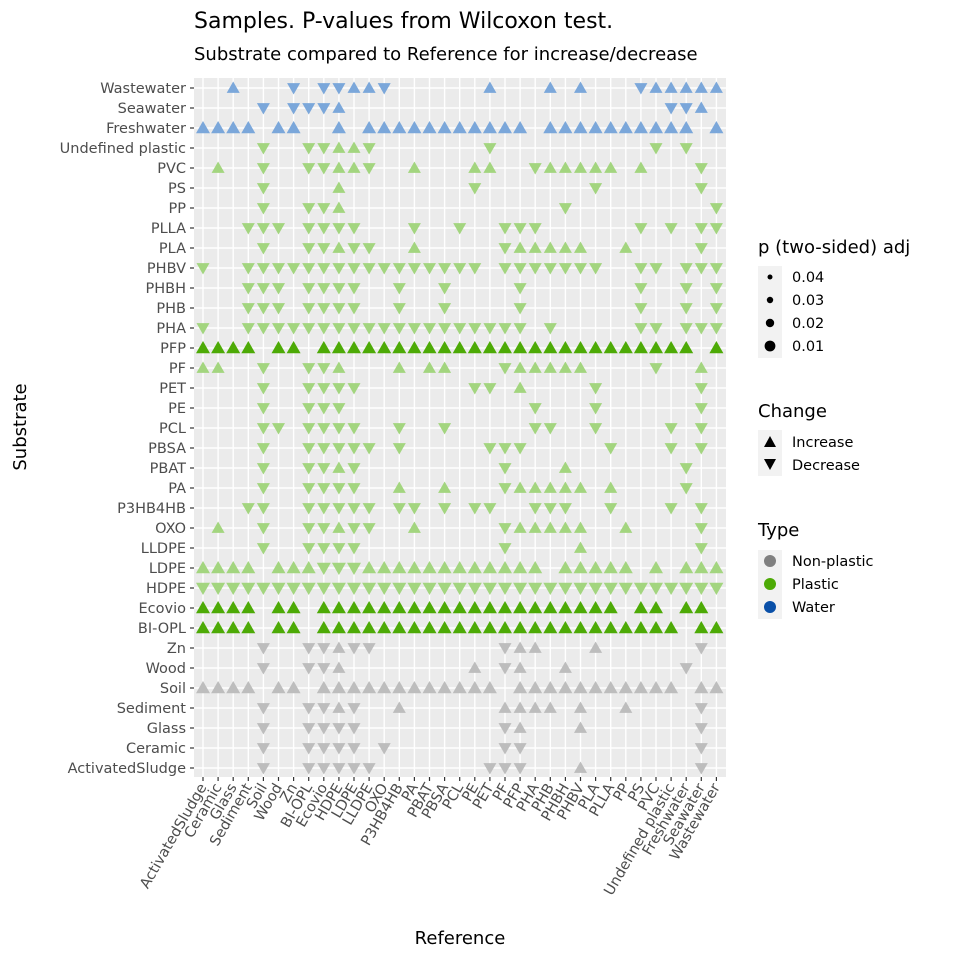 Image resolution: width=960 pixels, height=960 pixels. Describe the element at coordinates (834, 247) in the screenshot. I see `p-legend-title: p (two-sided) adj` at that location.